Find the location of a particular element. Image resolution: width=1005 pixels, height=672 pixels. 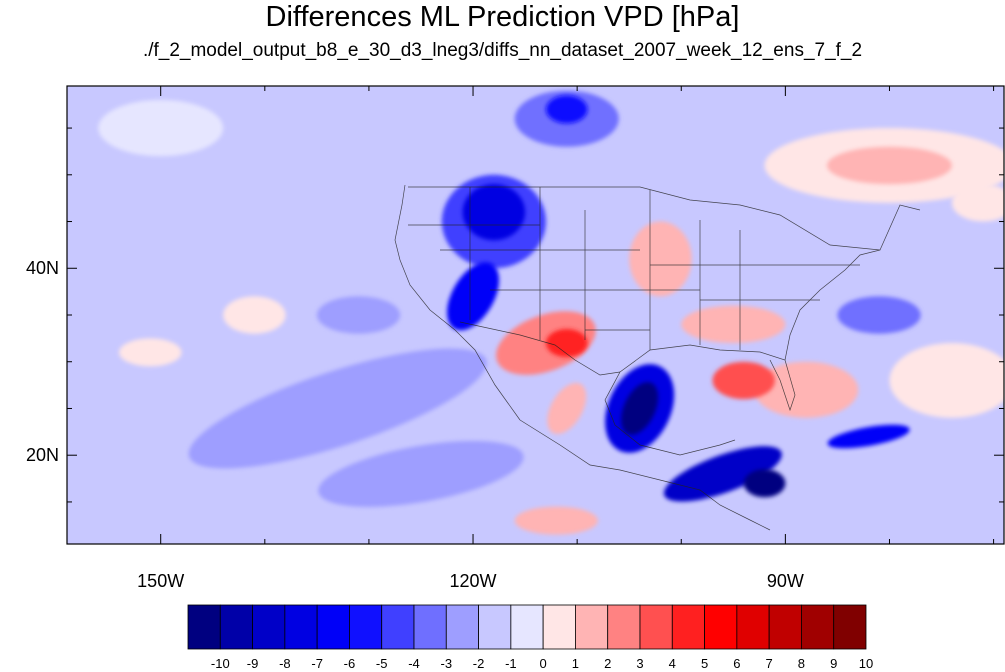

mexico-gulf-line is located at coordinates (670, 413).